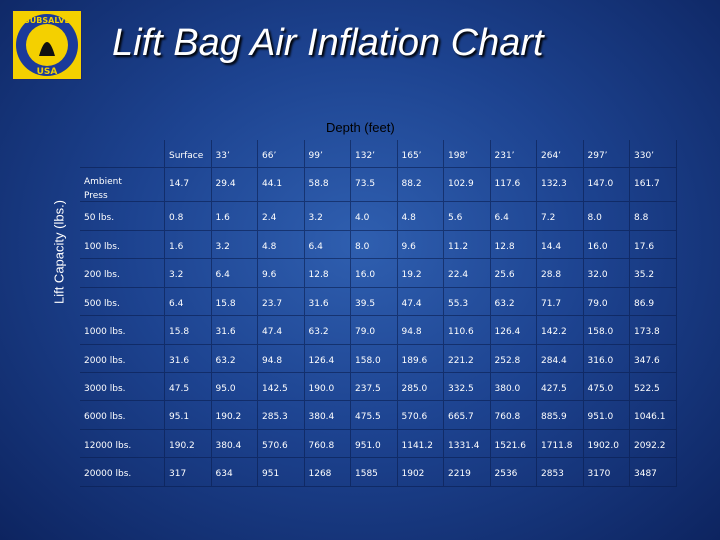  I want to click on table-cell: 285.3, so click(281, 415).